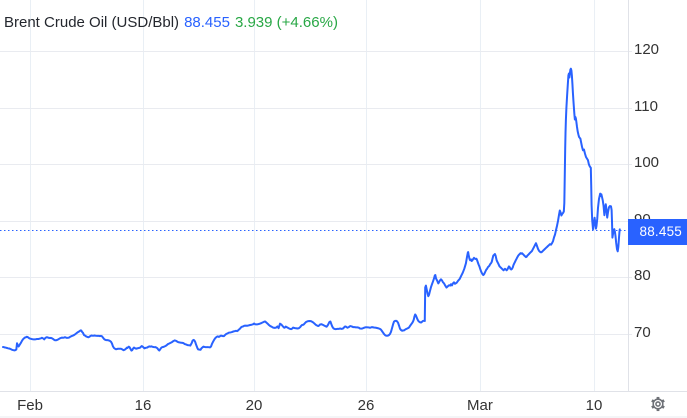 This screenshot has width=687, height=418. Describe the element at coordinates (647, 163) in the screenshot. I see `price-axis-label: 100` at that location.